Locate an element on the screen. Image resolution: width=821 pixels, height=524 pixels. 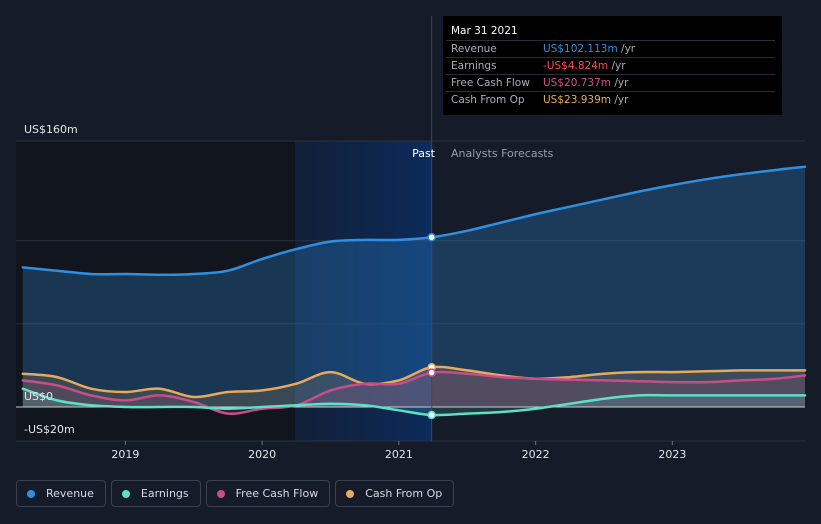
tooltip-value: US$20.737m /yr is located at coordinates (585, 83).